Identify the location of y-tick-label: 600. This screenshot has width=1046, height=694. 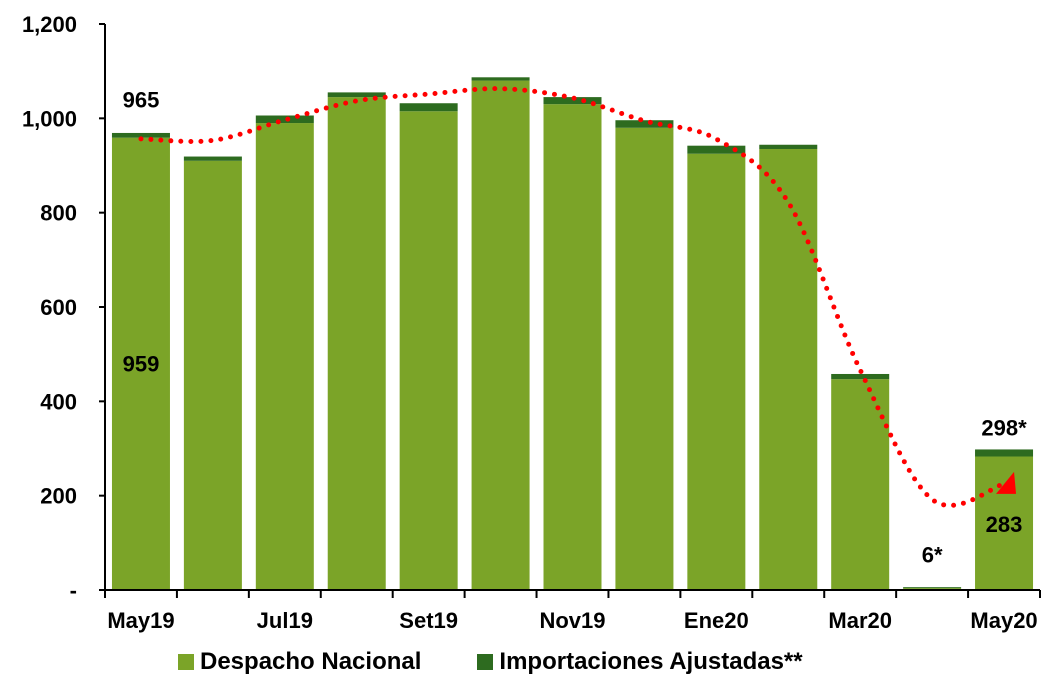
(58, 307).